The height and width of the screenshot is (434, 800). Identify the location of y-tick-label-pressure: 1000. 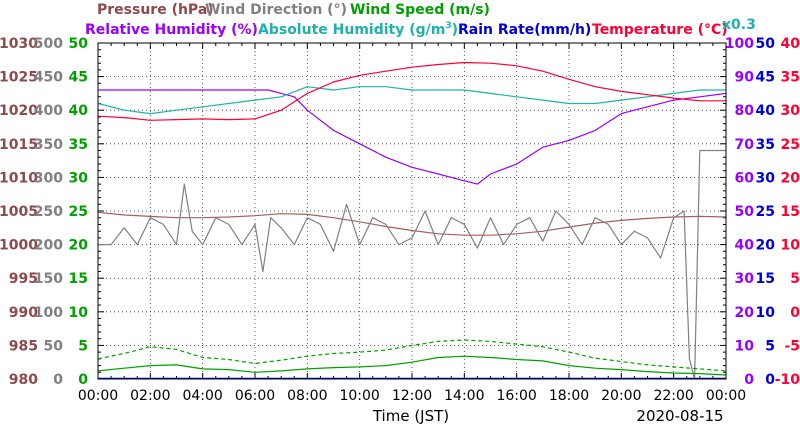
(19, 246).